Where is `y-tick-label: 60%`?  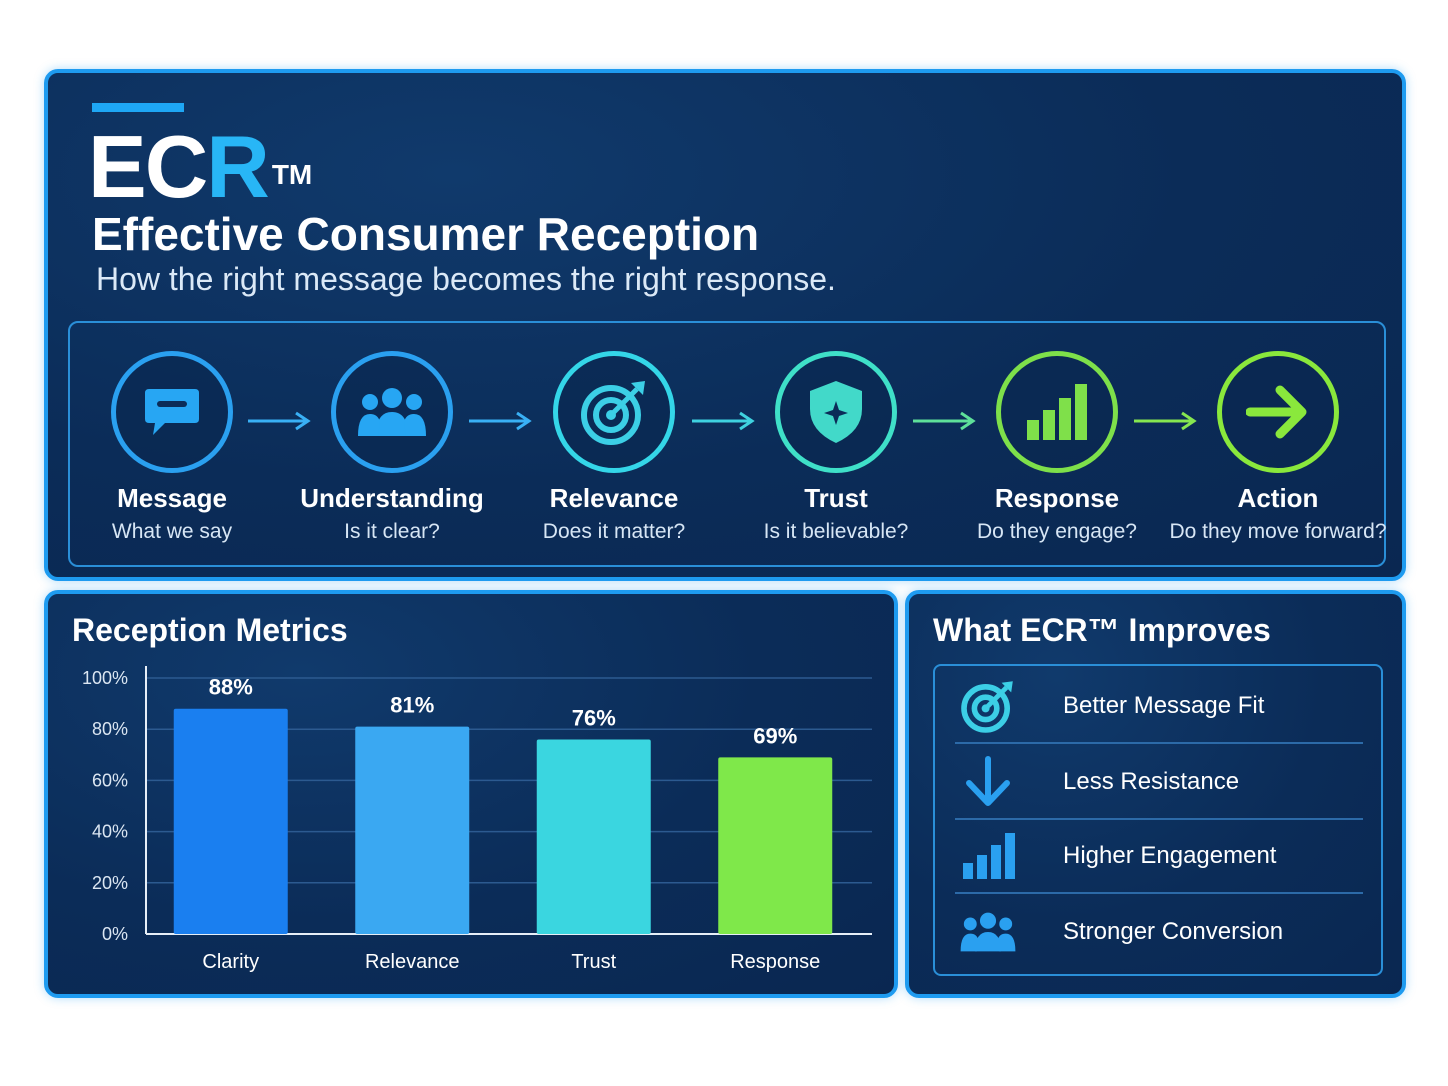 y-tick-label: 60% is located at coordinates (110, 780).